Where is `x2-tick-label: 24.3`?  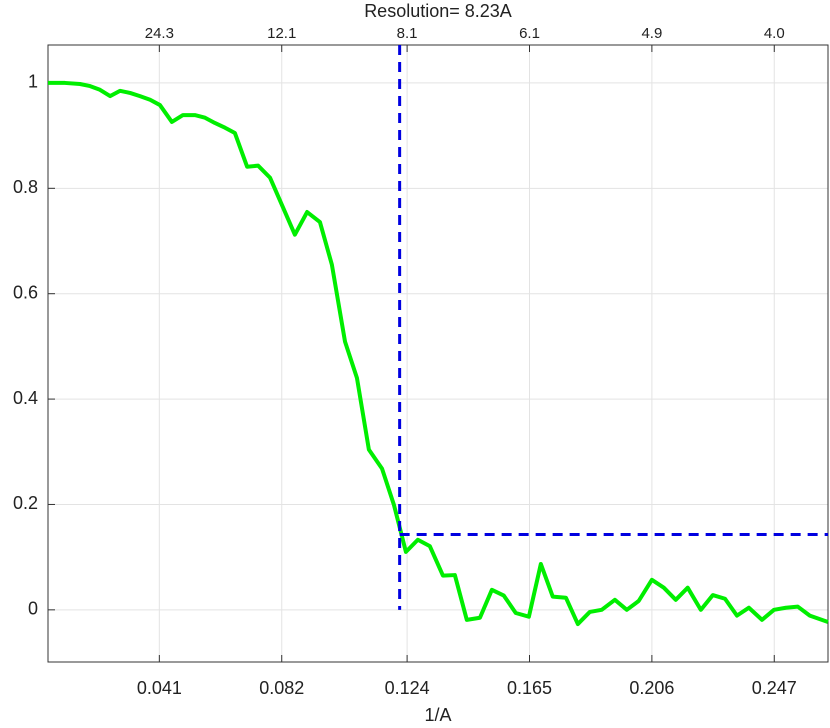
x2-tick-label: 24.3 is located at coordinates (159, 33).